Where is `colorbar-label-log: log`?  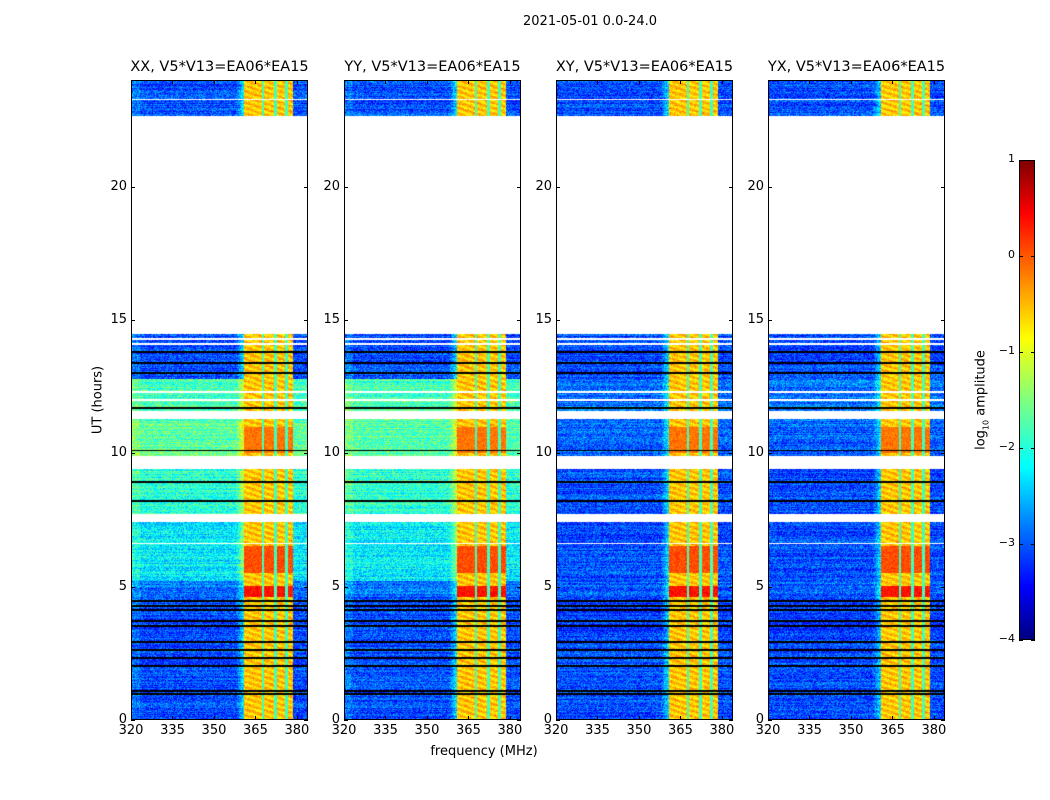
colorbar-label-log: log is located at coordinates (981, 440).